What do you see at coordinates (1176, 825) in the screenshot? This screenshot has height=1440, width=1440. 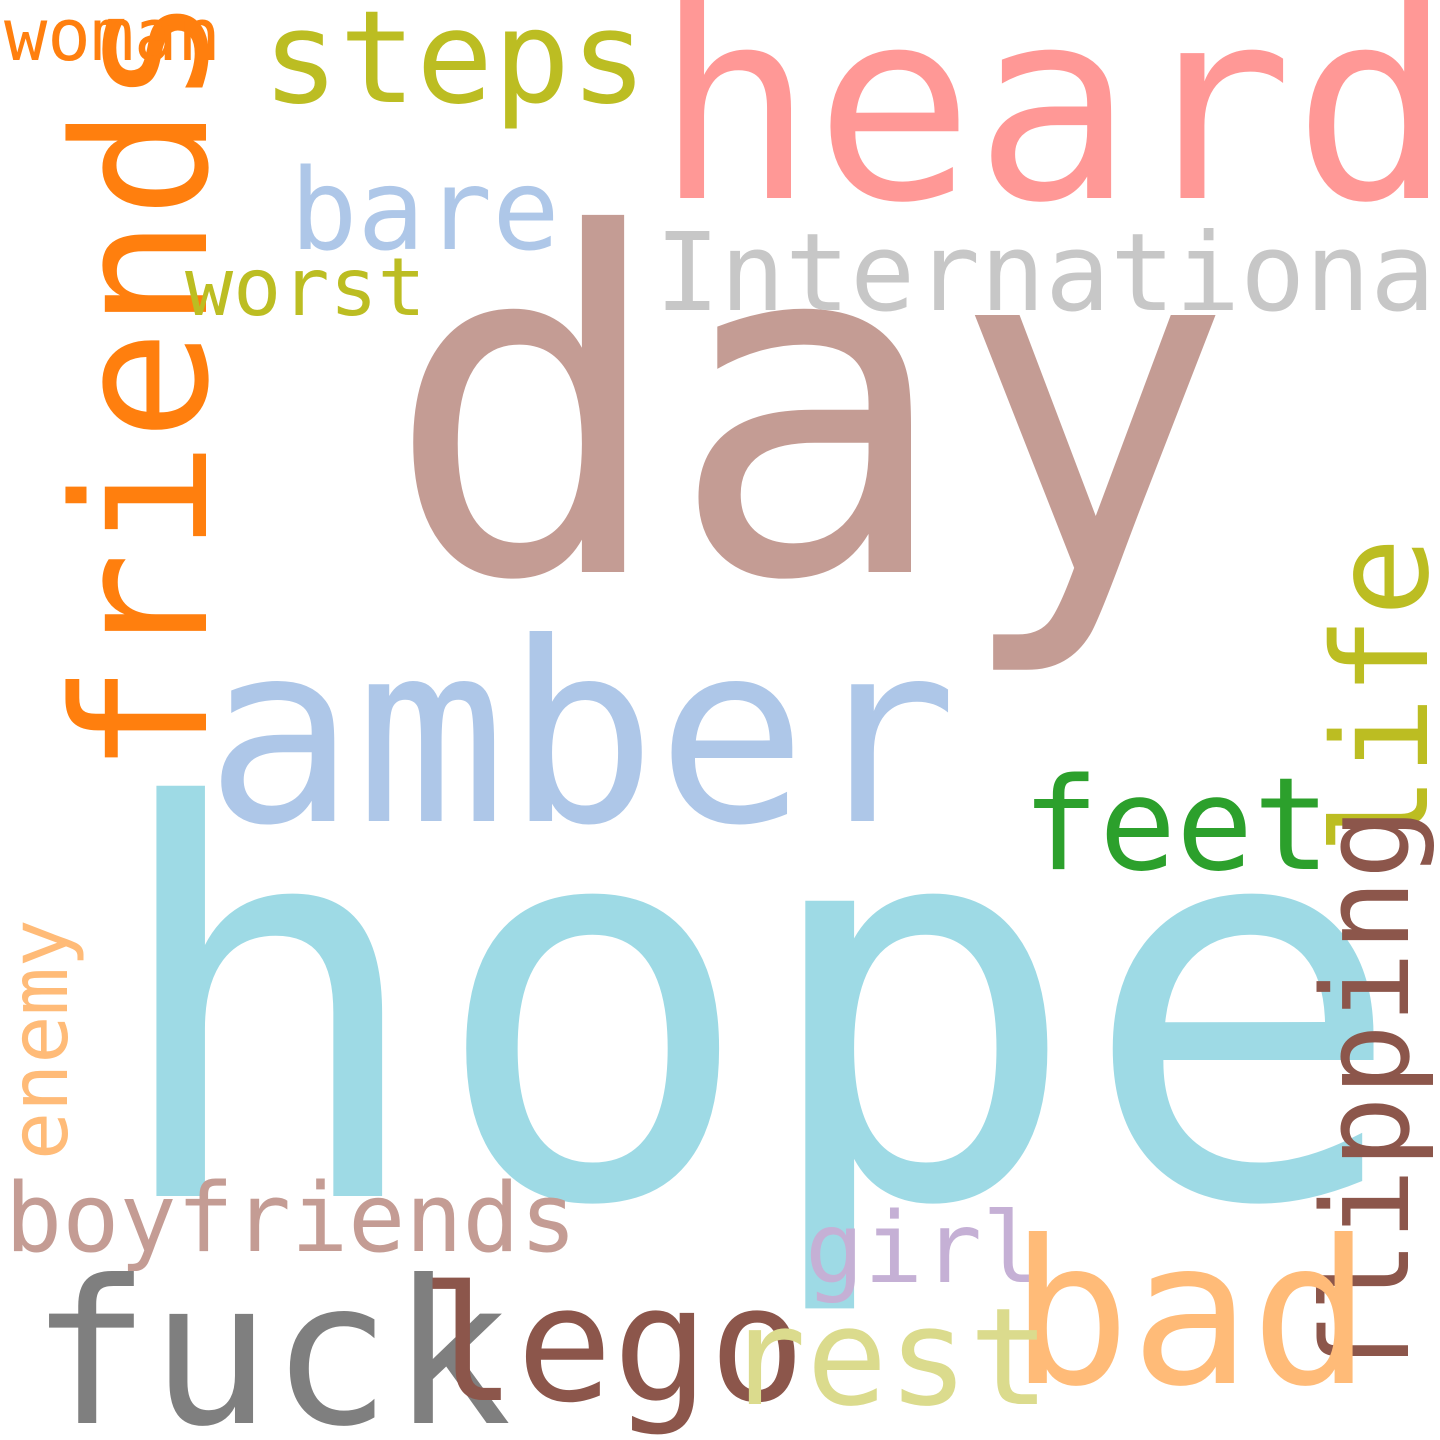 I see `word-feet: feet` at bounding box center [1176, 825].